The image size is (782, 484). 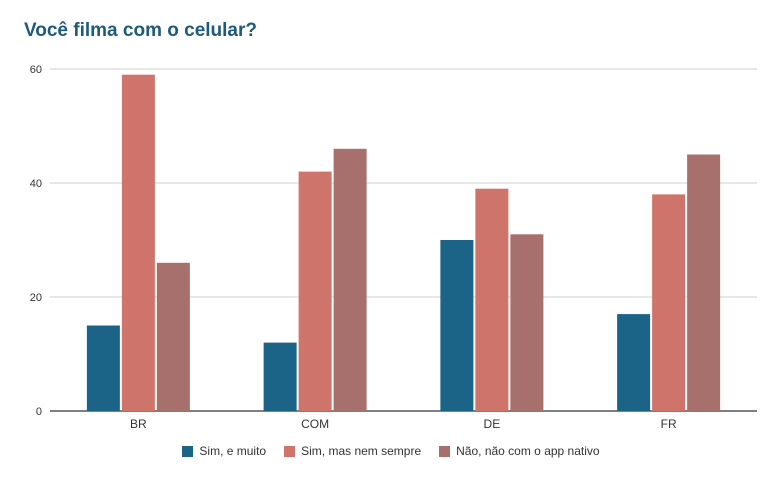 What do you see at coordinates (36, 241) in the screenshot?
I see `y-axis-ticks: 0 20 40 60` at bounding box center [36, 241].